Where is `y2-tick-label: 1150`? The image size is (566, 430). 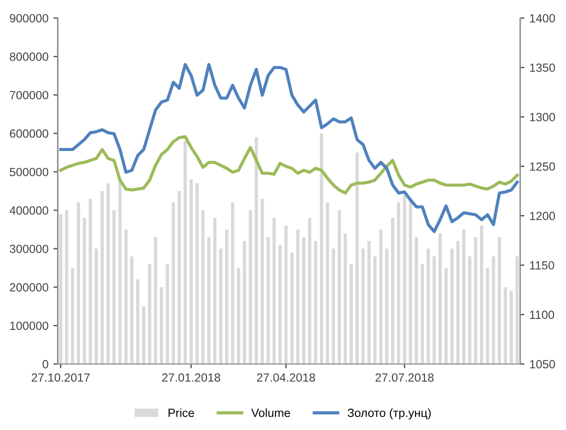
y2-tick-label: 1150 is located at coordinates (542, 265).